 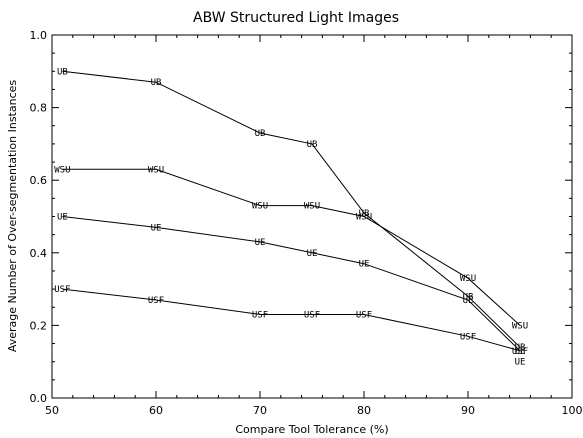 I want to click on series-line-usf, so click(x=291, y=320).